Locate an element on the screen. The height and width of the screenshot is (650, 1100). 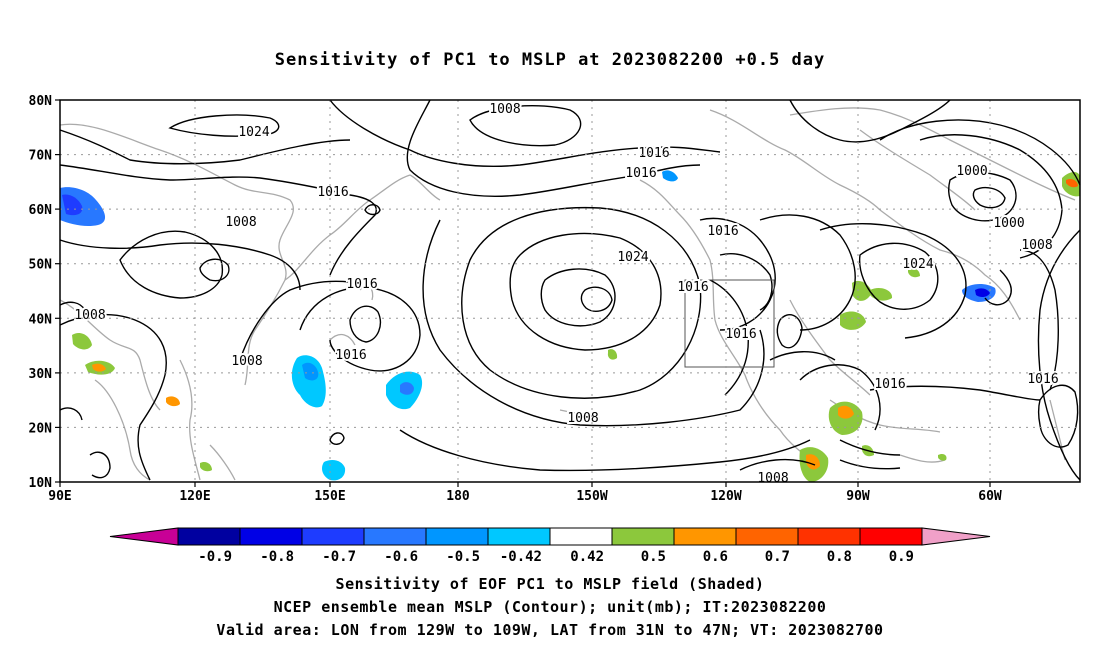
lon-label: 90E is located at coordinates (59, 496).